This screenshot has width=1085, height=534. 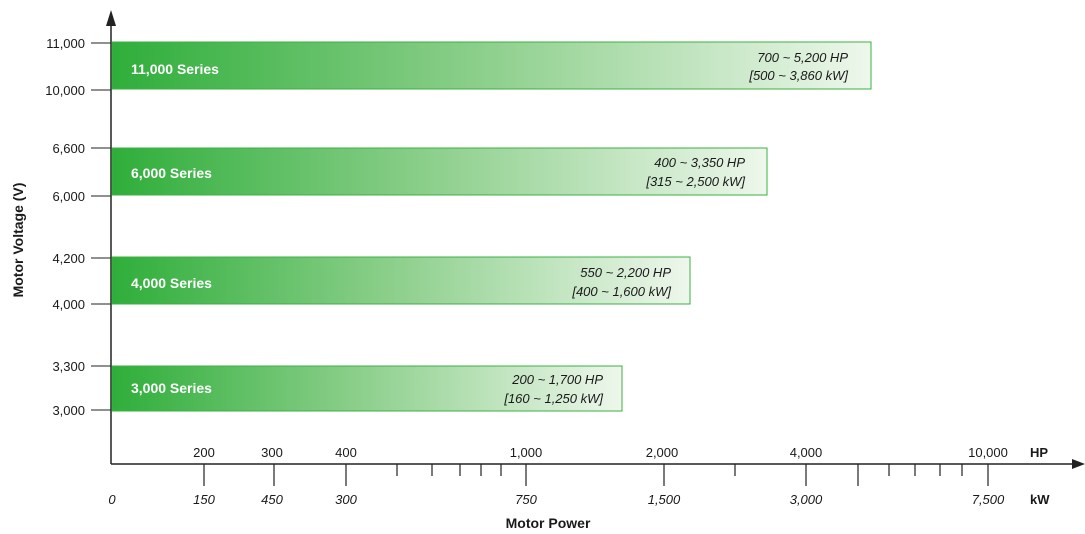 I want to click on hp-tick-label: 1,000, so click(x=526, y=452).